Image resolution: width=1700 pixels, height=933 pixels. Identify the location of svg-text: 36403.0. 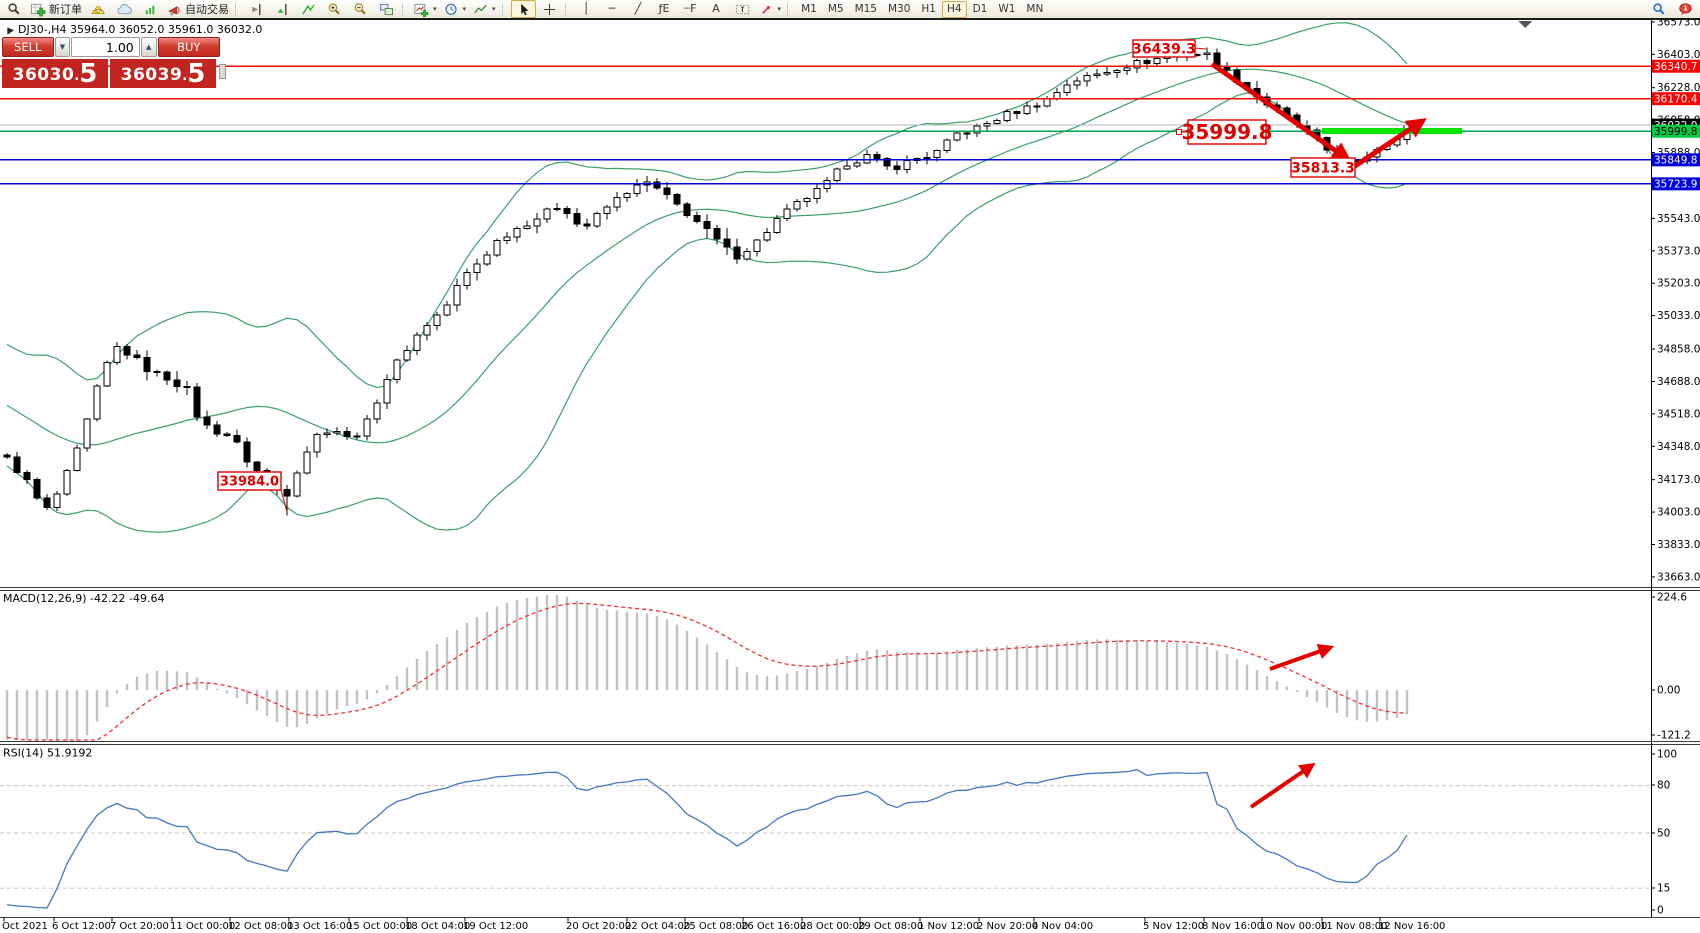
(1678, 55).